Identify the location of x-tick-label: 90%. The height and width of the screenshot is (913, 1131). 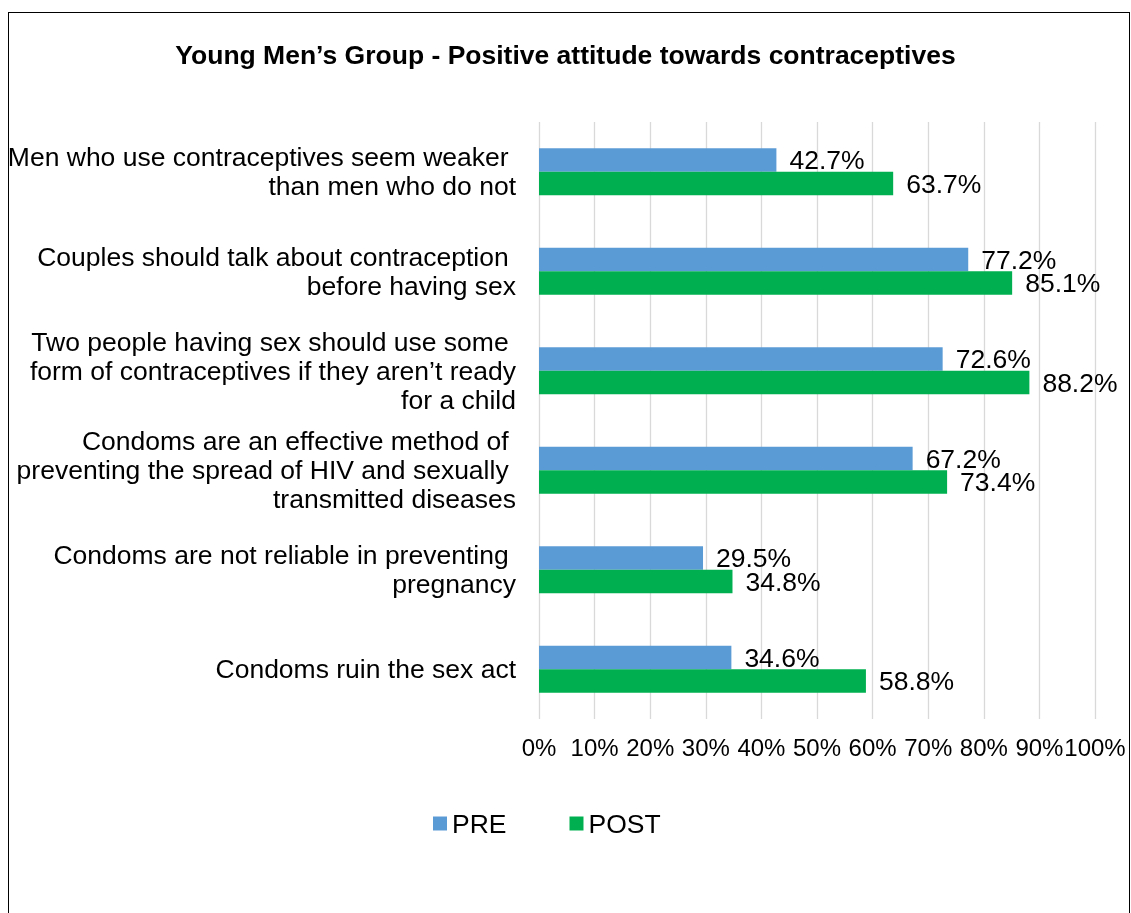
(1039, 747).